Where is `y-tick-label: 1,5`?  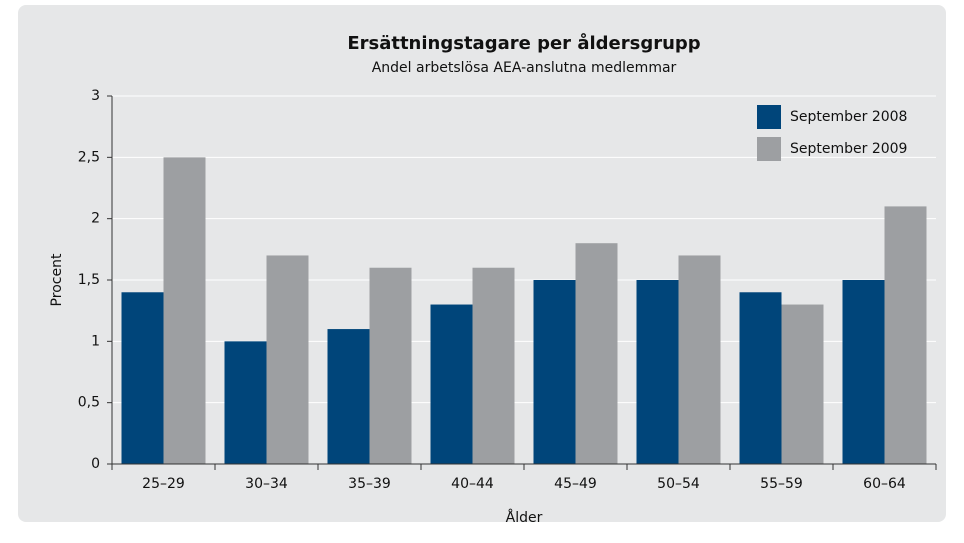 y-tick-label: 1,5 is located at coordinates (89, 280).